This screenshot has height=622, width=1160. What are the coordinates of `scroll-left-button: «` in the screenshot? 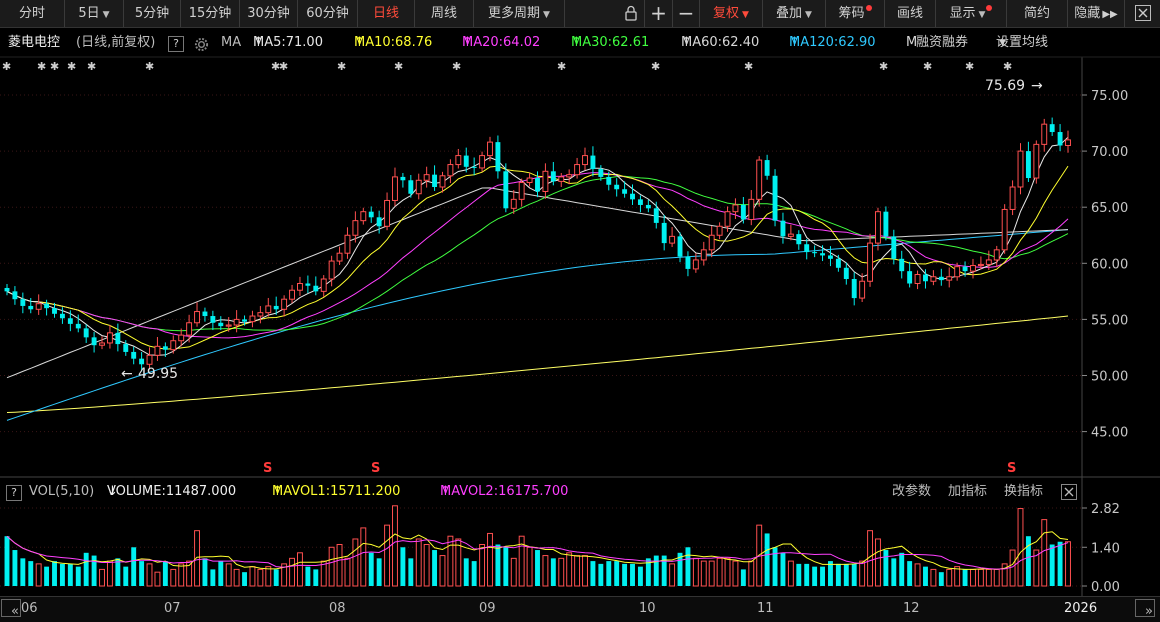 It's located at (11, 609).